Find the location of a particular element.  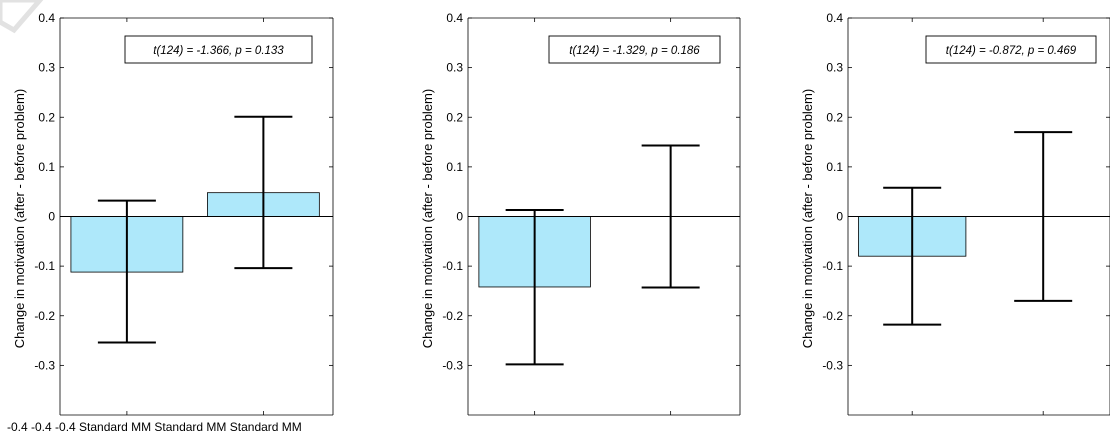

watermark-mark is located at coordinates (22, 17).